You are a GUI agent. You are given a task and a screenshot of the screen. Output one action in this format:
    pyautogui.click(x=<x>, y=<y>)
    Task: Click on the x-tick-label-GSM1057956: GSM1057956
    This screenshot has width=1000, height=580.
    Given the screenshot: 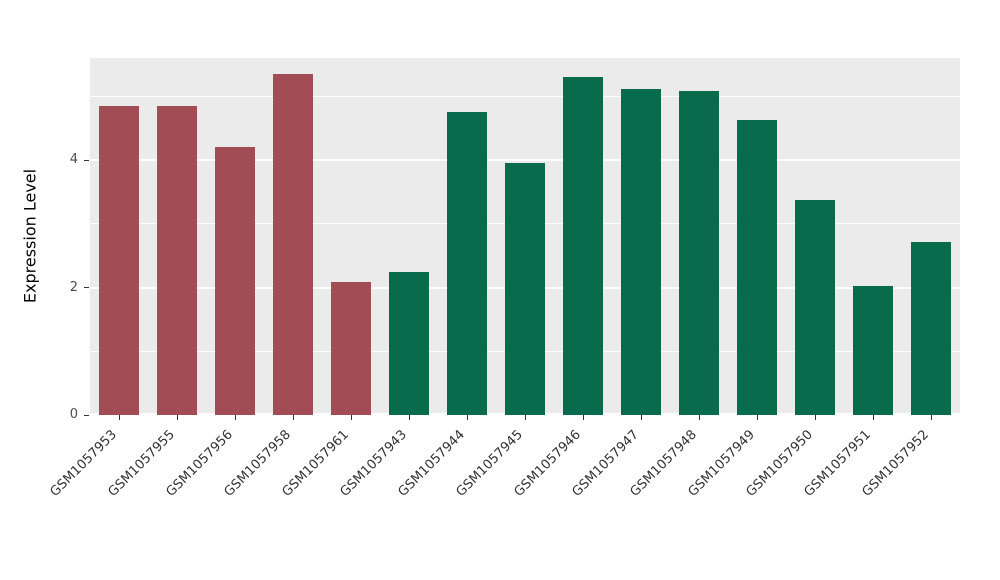 What is the action you would take?
    pyautogui.click(x=199, y=463)
    